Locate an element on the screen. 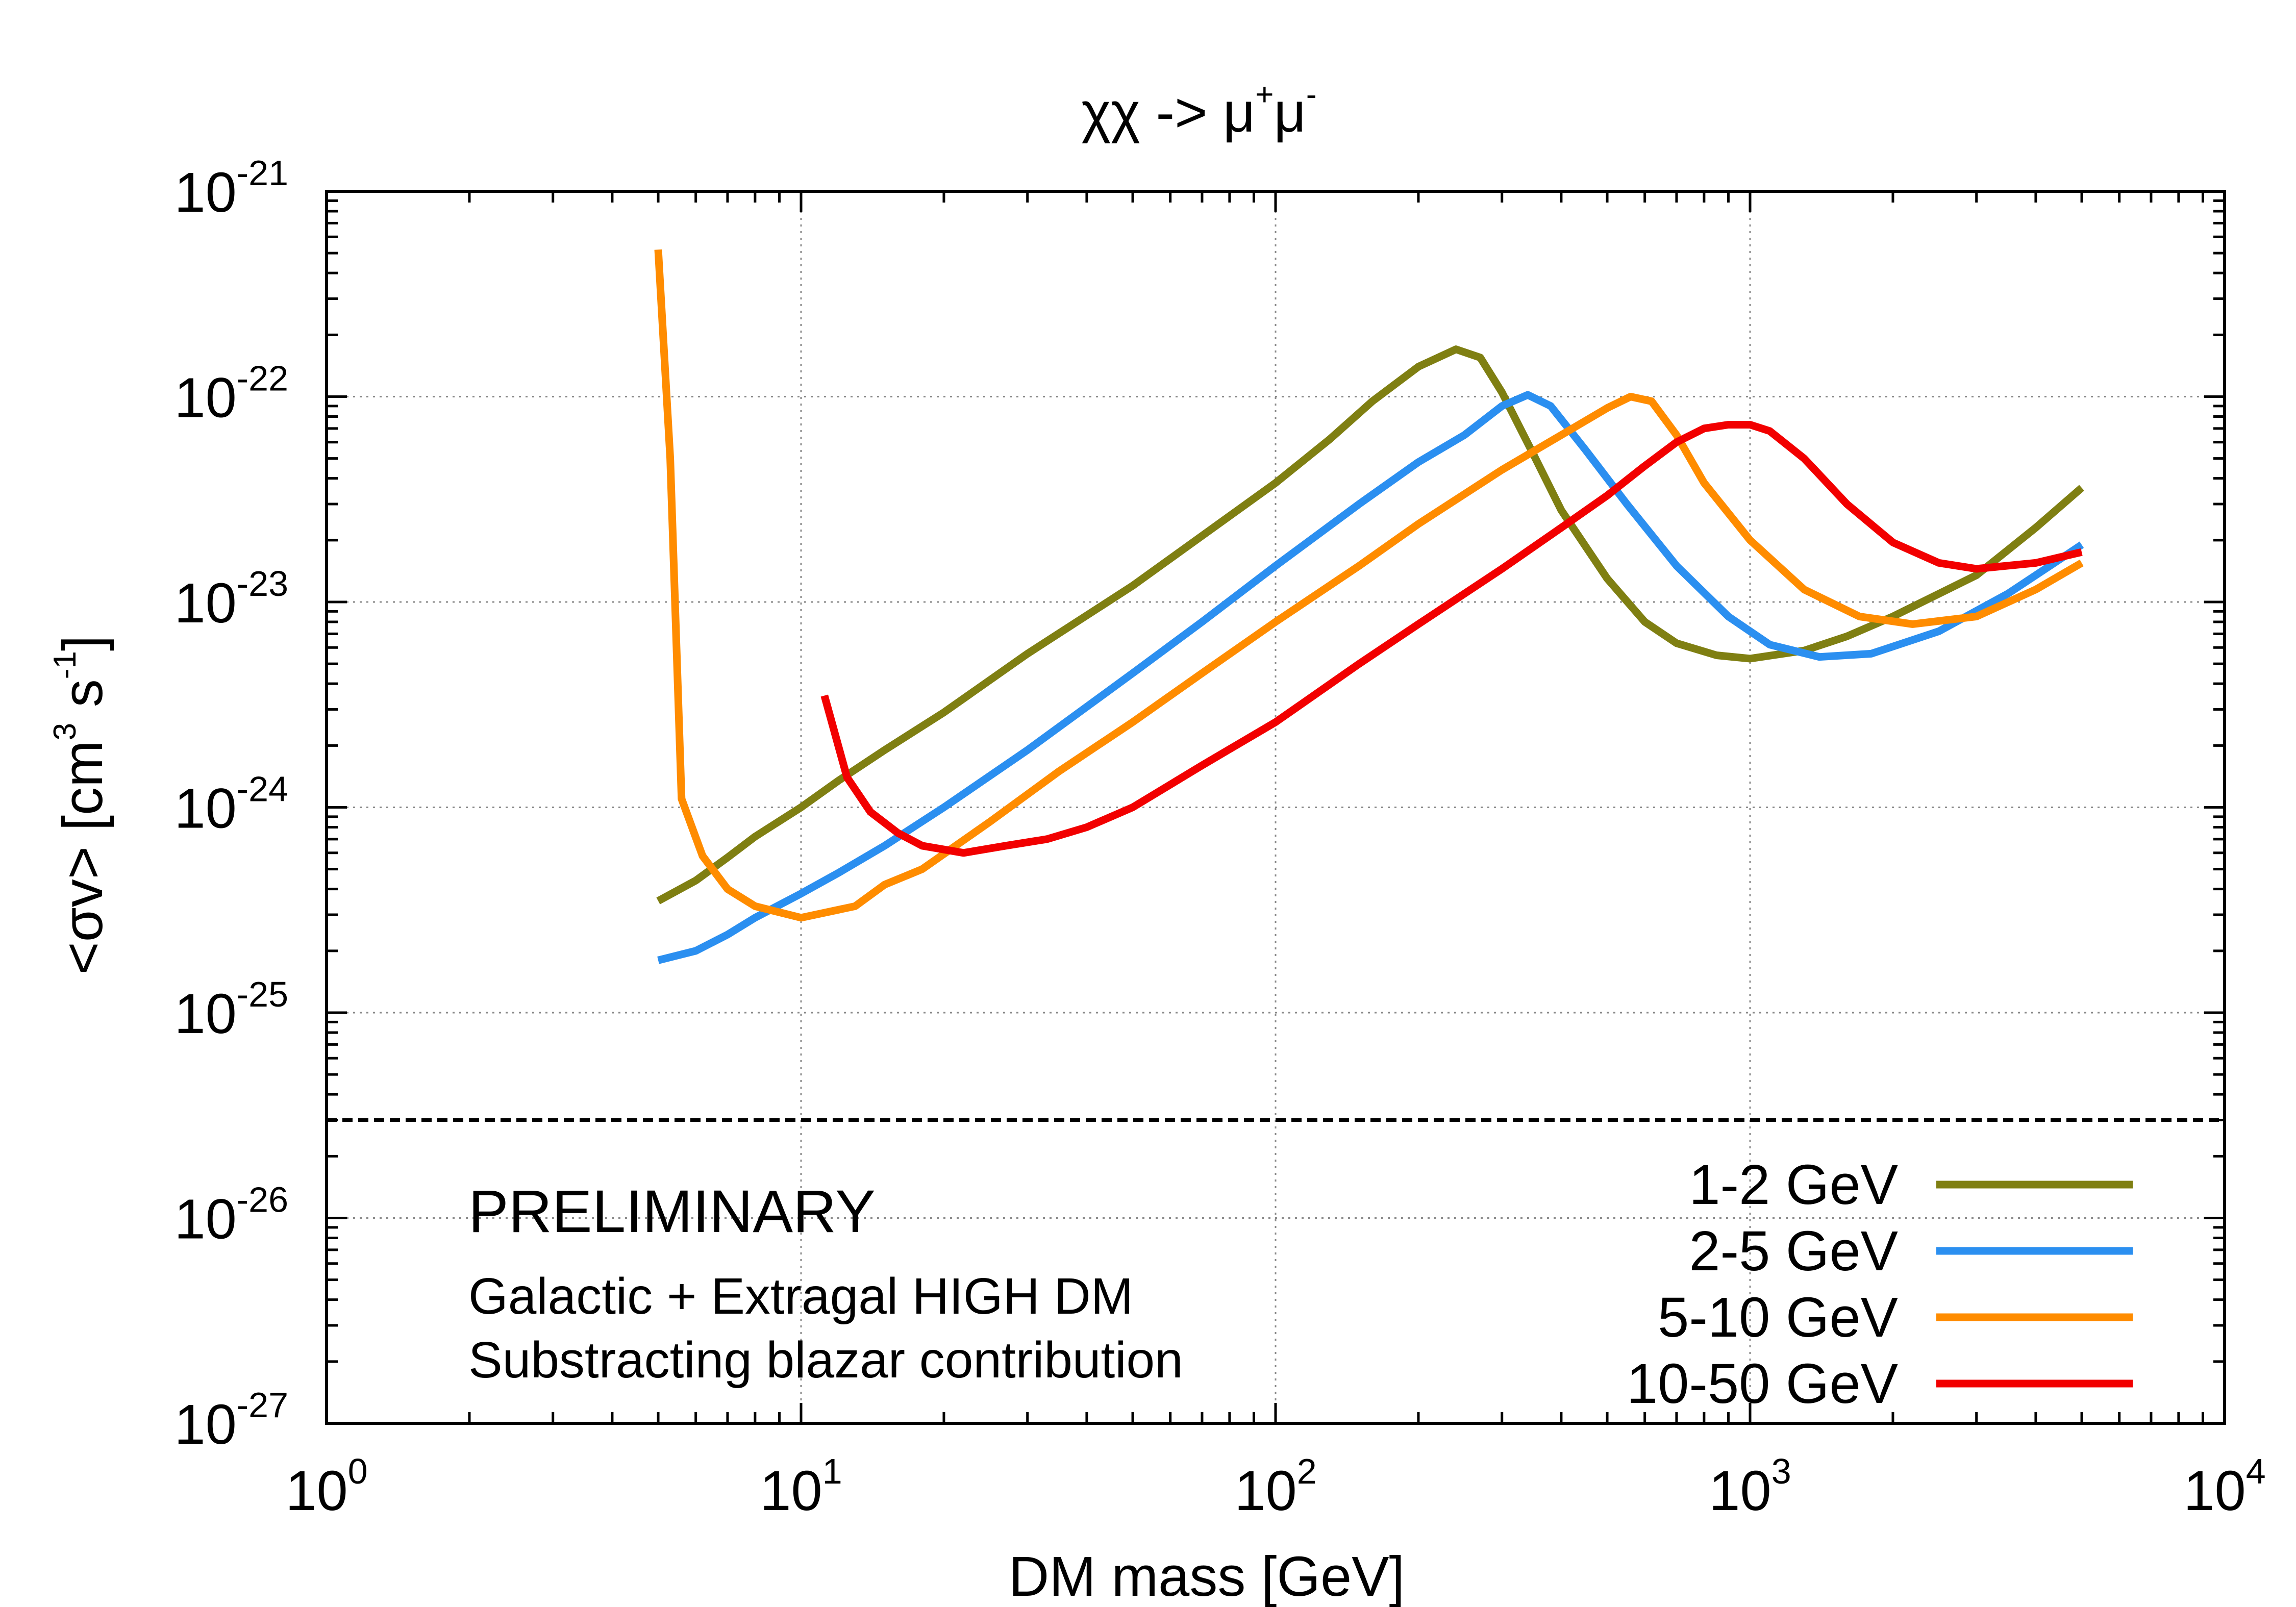 This screenshot has height=1607, width=2296. legend-label-2: 5-10 GeV is located at coordinates (1778, 1317).